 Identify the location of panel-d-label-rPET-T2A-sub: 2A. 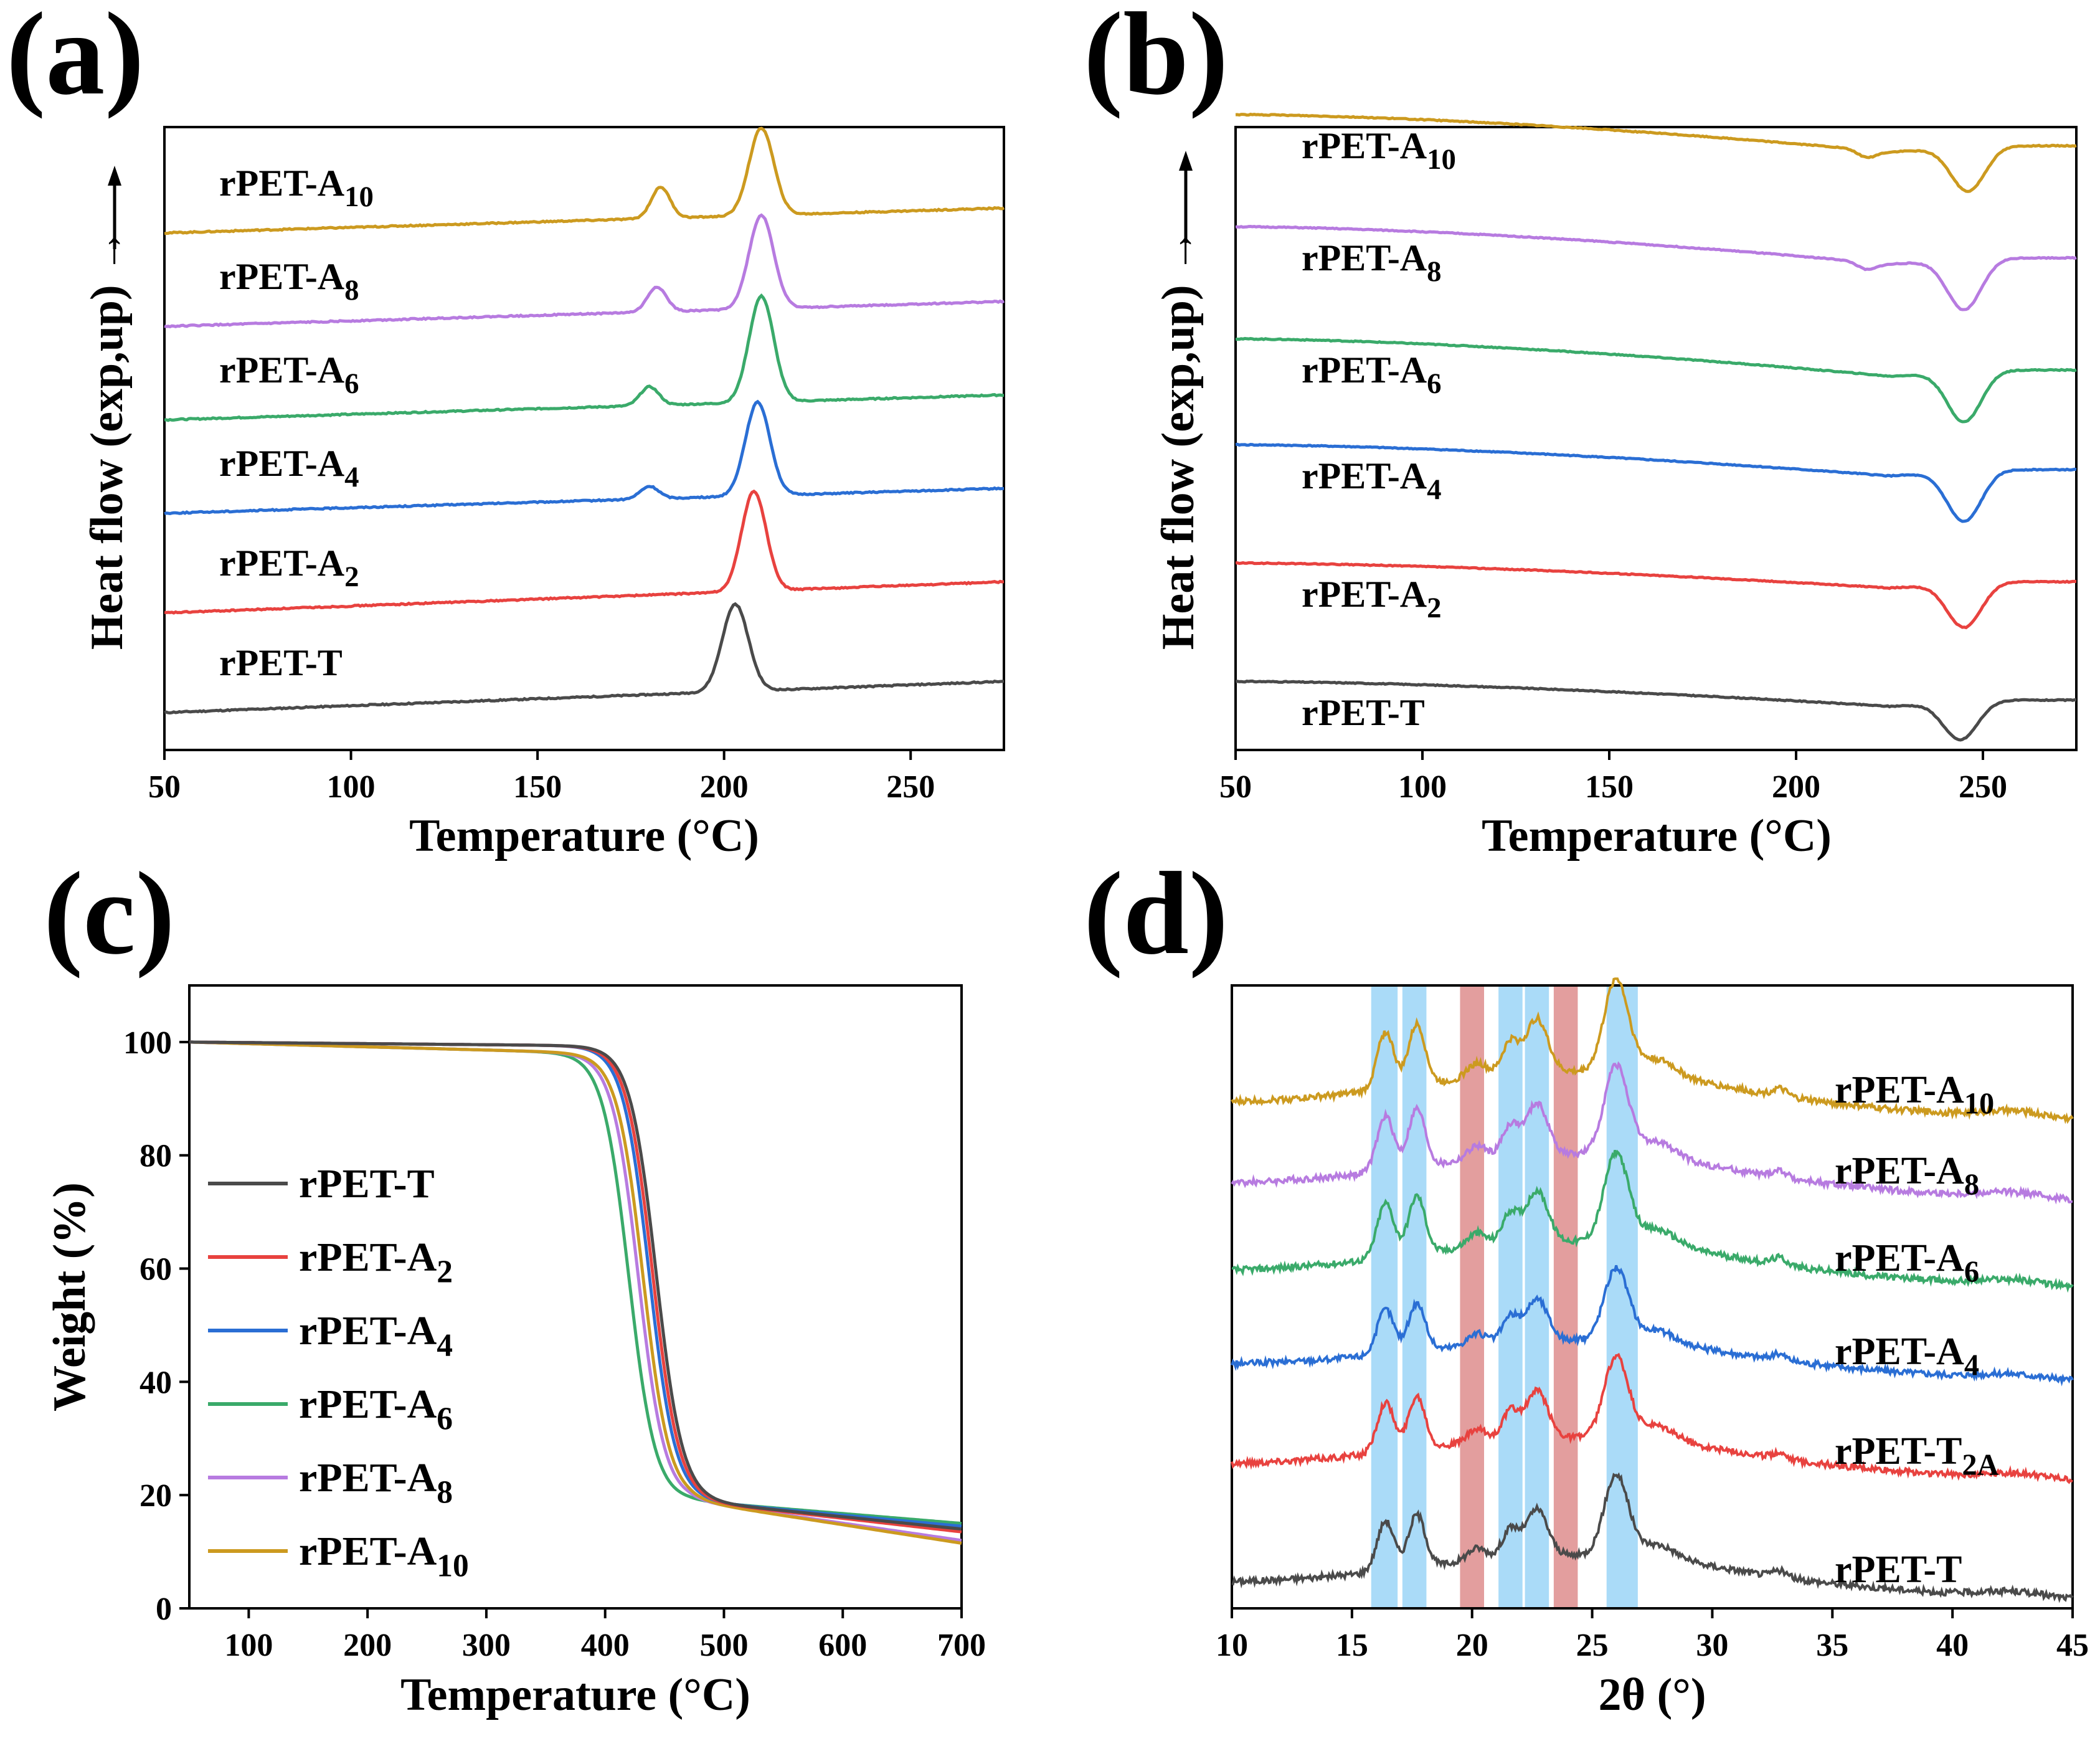
(1980, 1464).